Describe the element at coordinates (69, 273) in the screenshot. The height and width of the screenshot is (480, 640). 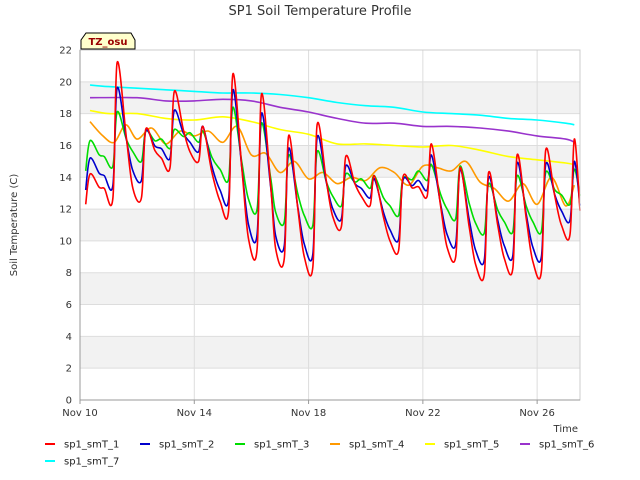
I see `y-tick-label: 8` at that location.